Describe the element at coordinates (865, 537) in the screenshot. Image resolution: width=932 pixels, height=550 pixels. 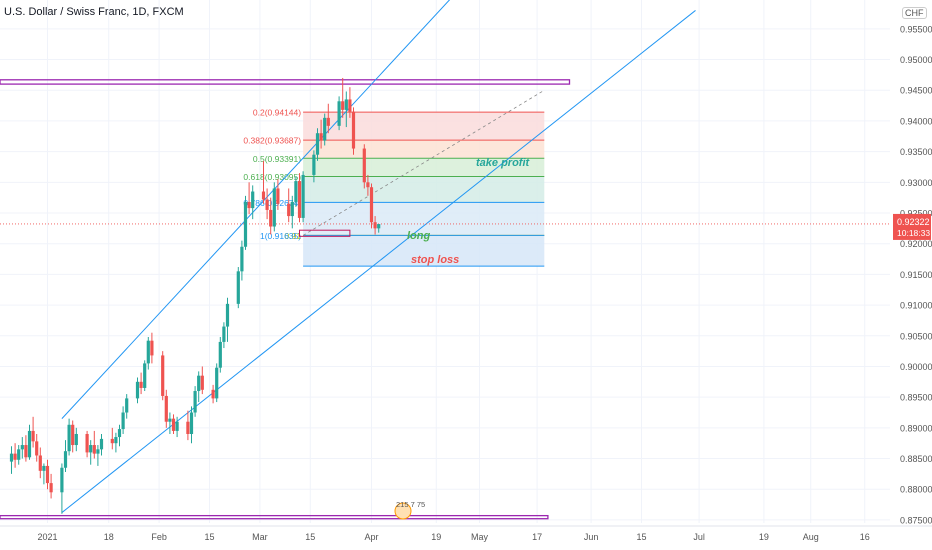
I see `time-tick-label: 16` at that location.